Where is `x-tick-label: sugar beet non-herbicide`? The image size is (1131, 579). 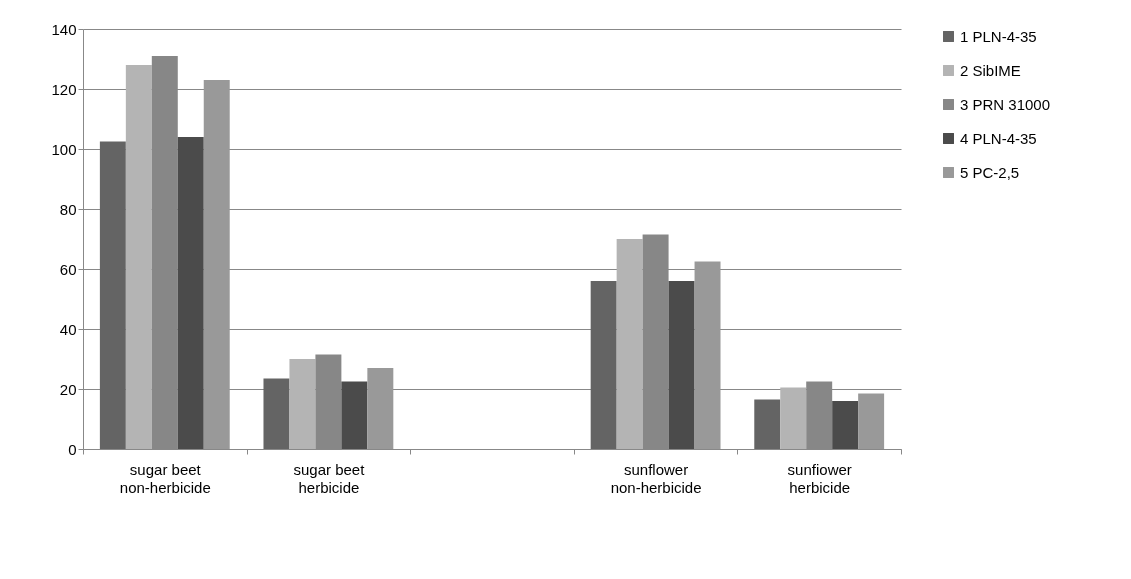
x-tick-label: sugar beet non-herbicide is located at coordinates (165, 478).